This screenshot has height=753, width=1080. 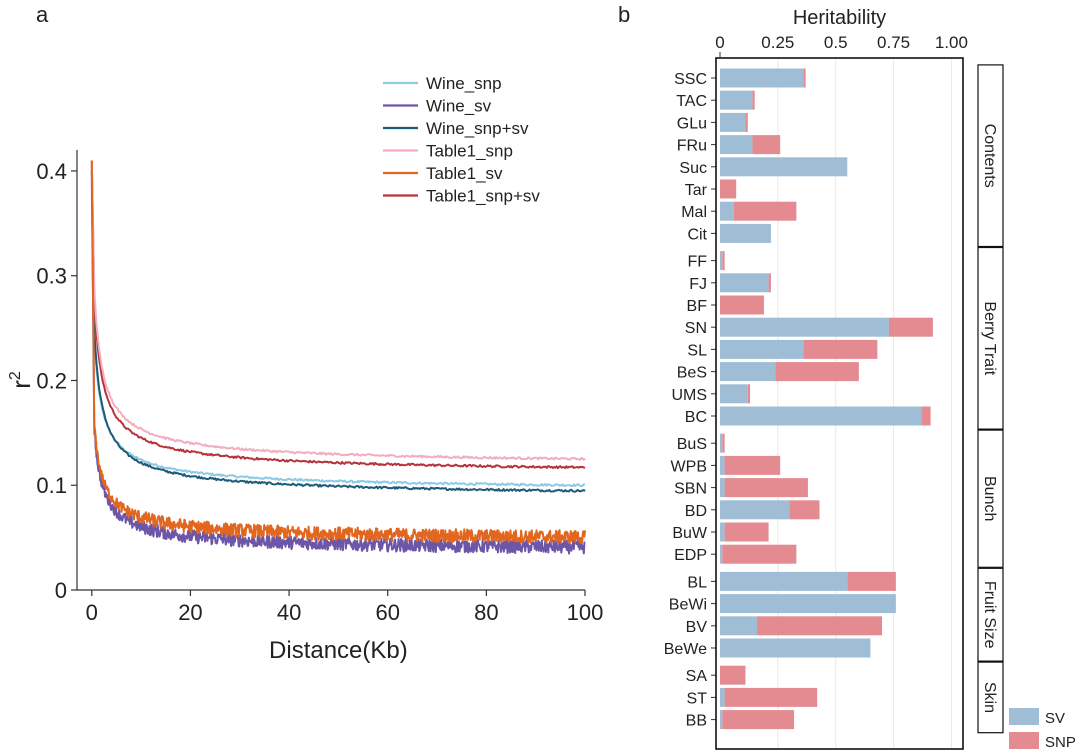 I want to click on category-label: Mal, so click(x=694, y=212).